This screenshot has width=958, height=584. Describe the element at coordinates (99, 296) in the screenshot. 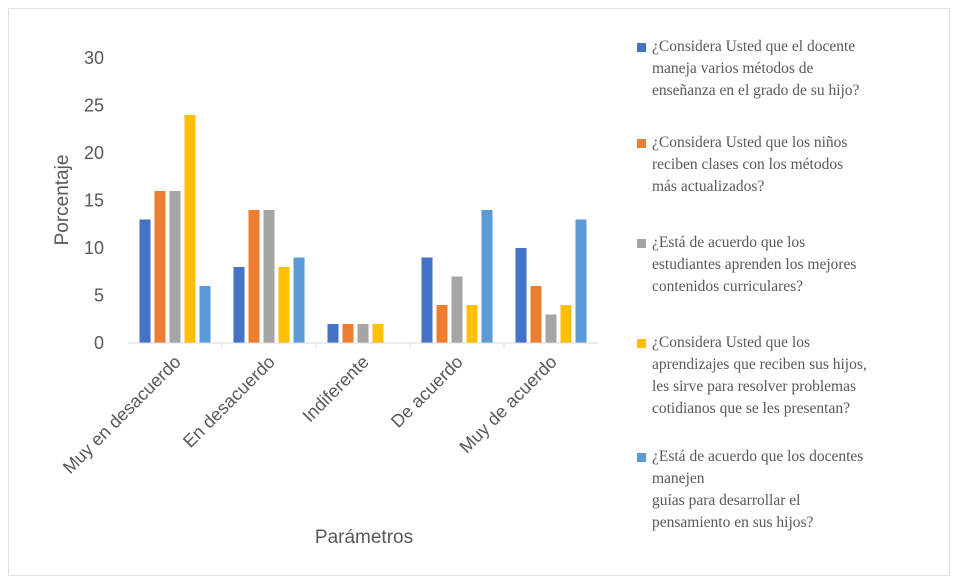

I see `y-tick-label: 5` at that location.